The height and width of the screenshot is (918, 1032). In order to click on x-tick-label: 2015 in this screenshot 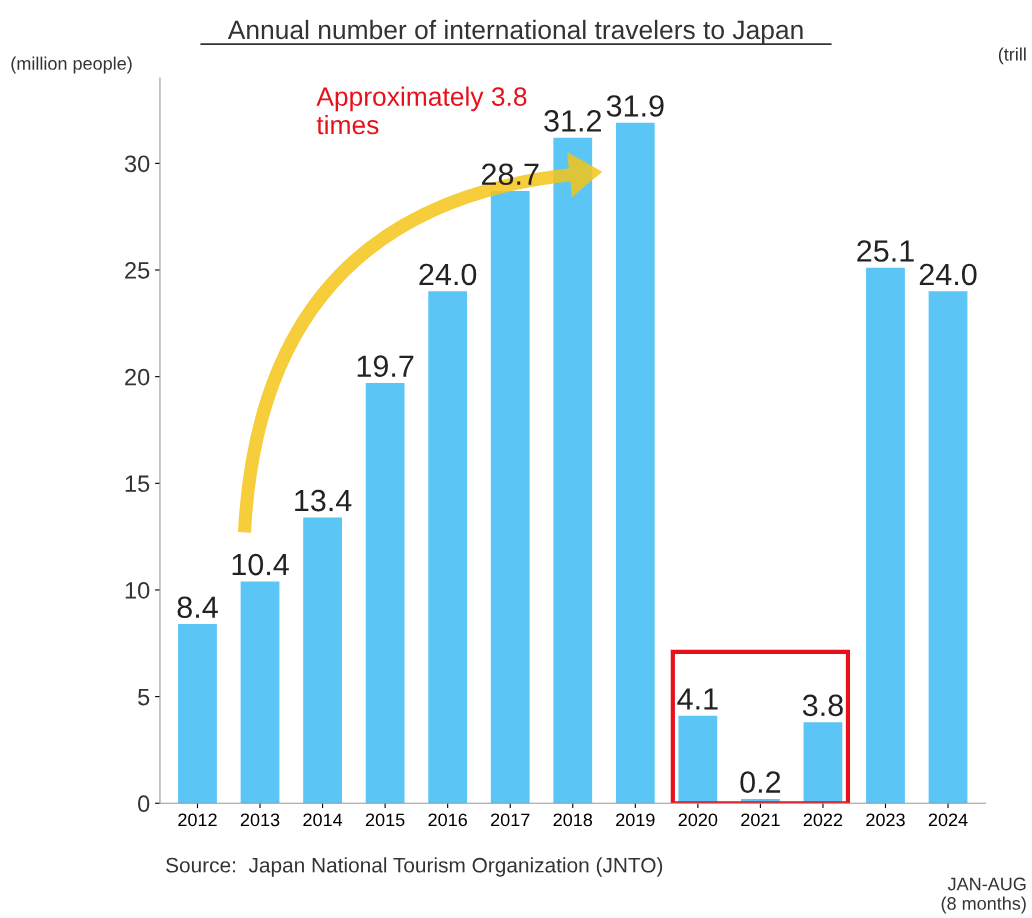, I will do `click(385, 820)`.